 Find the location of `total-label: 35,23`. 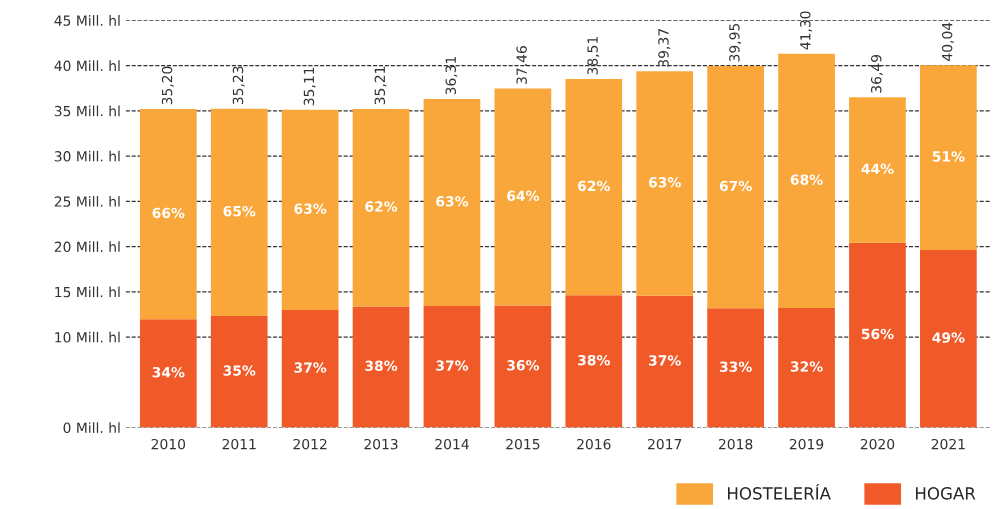

total-label: 35,23 is located at coordinates (238, 85).